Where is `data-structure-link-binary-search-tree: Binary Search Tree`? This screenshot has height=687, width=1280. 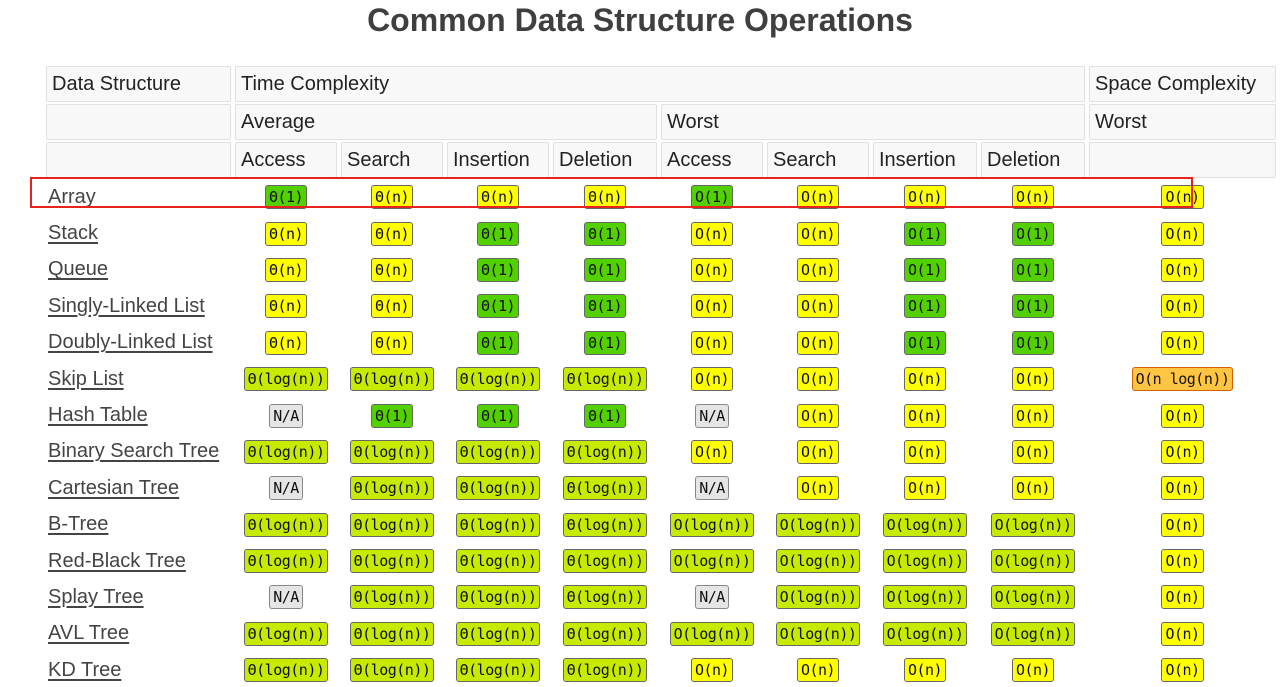 data-structure-link-binary-search-tree: Binary Search Tree is located at coordinates (134, 451).